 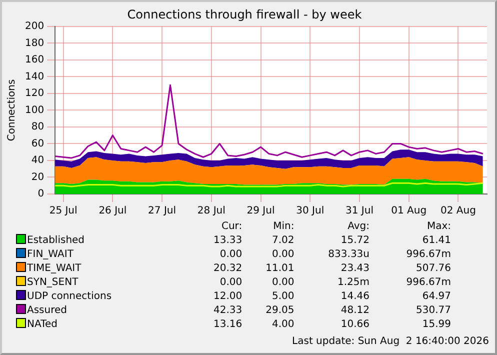 I want to click on y-tick-label: 100, so click(x=34, y=110).